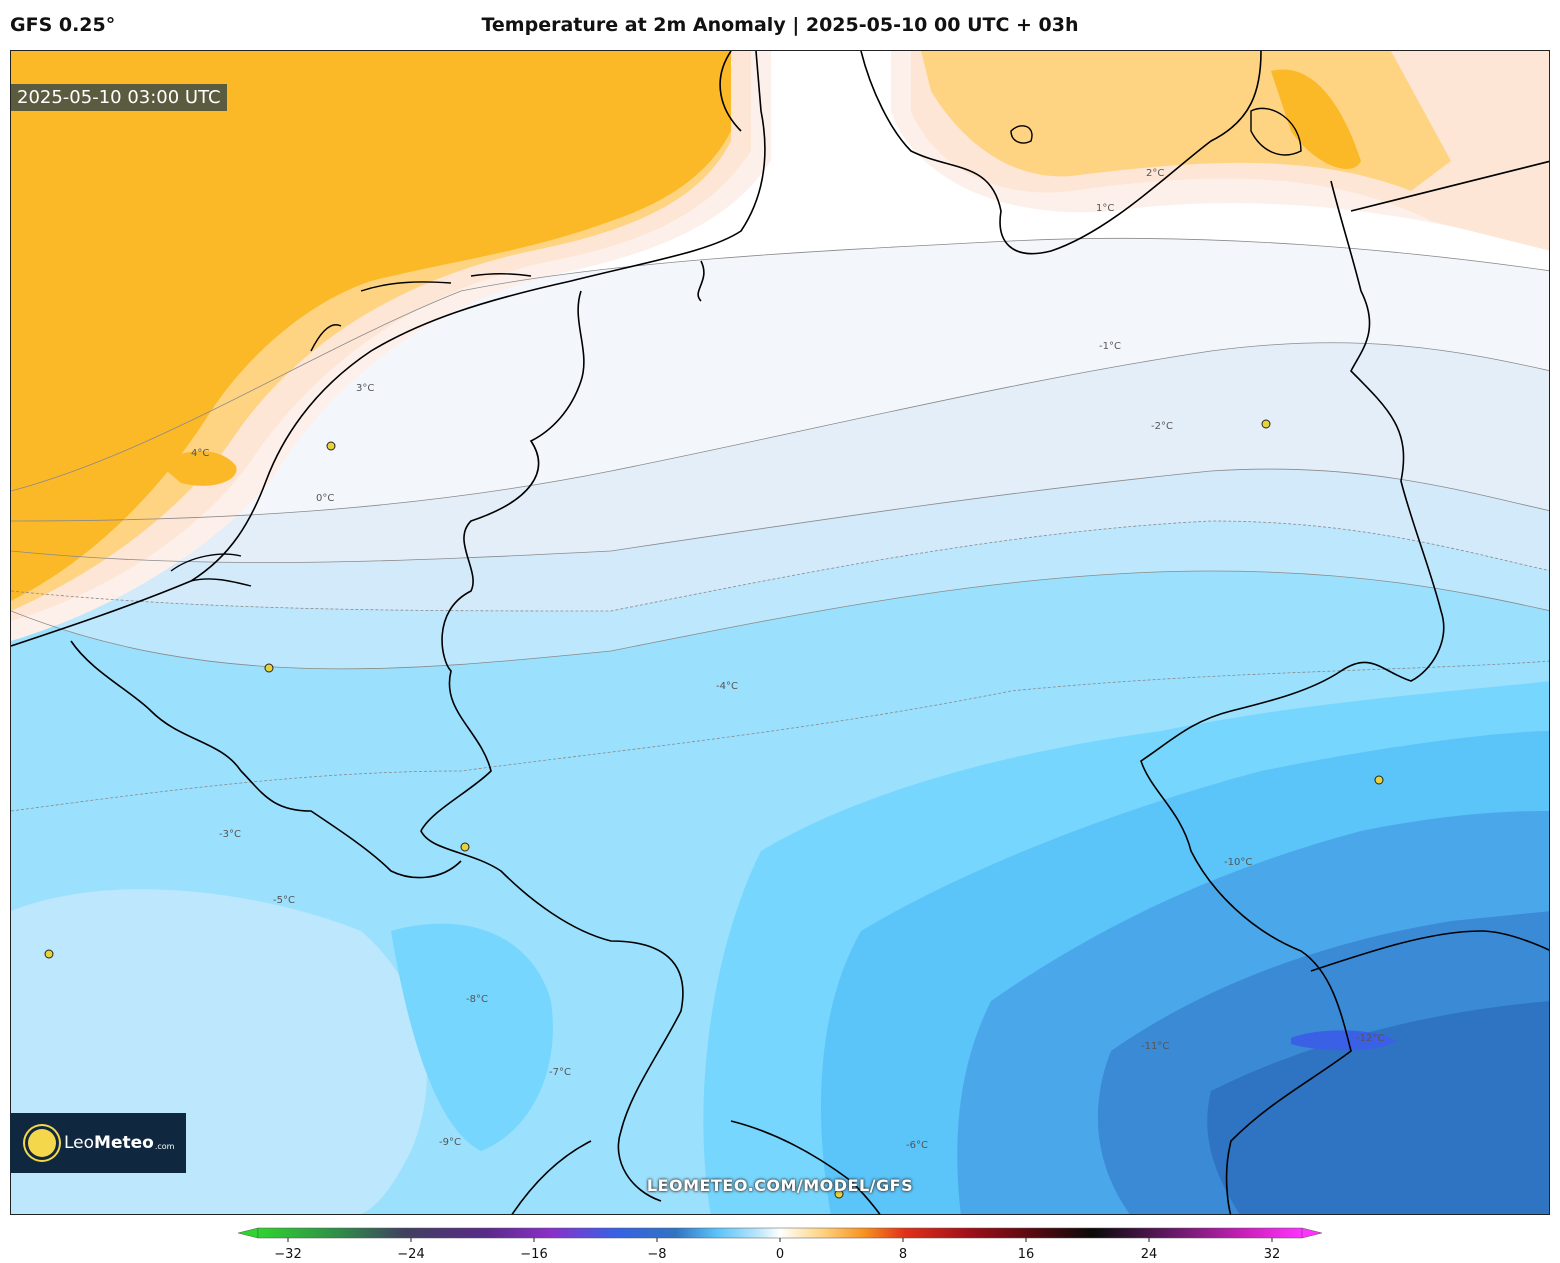 The width and height of the screenshot is (1560, 1263). Describe the element at coordinates (410, 1254) in the screenshot. I see `colorbar-tick-label: −24` at that location.